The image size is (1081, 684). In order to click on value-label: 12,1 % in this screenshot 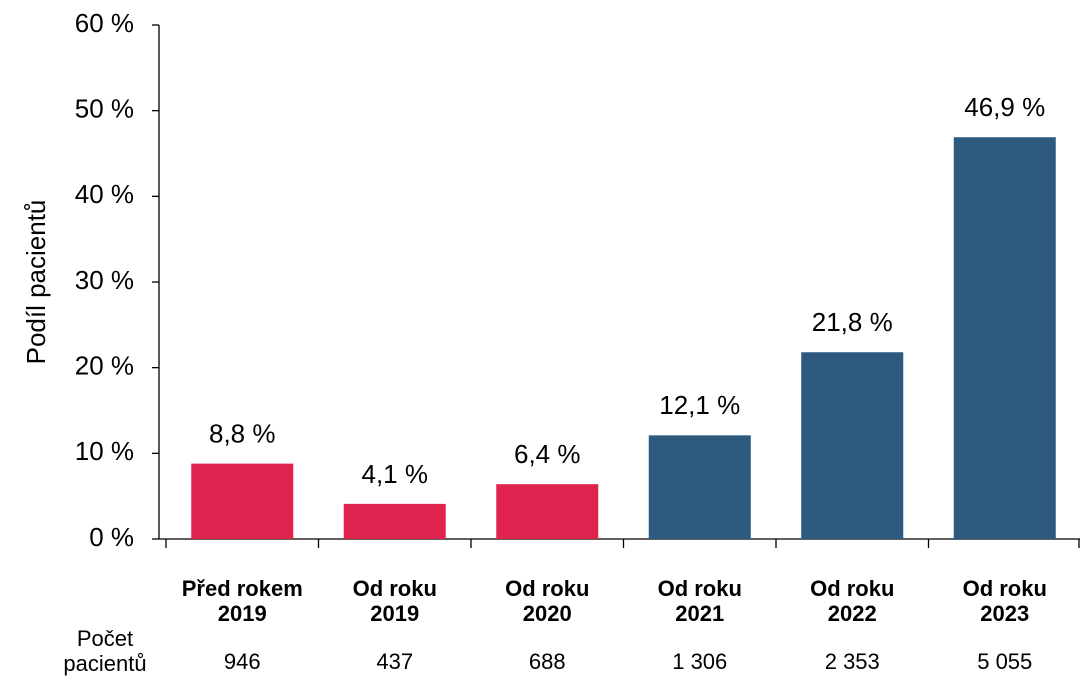, I will do `click(699, 405)`.